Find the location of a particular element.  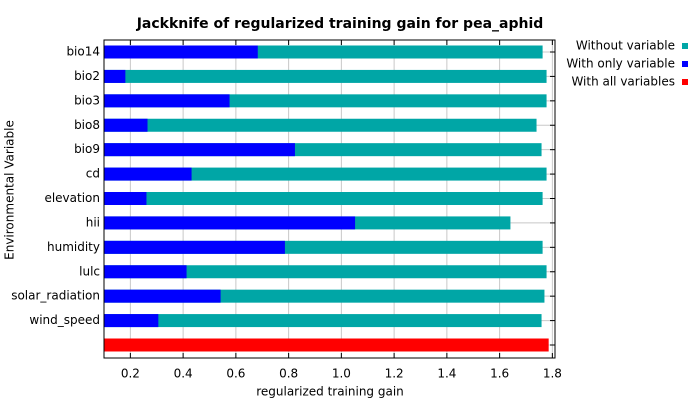

y-tick-label: bio2 is located at coordinates (87, 76).